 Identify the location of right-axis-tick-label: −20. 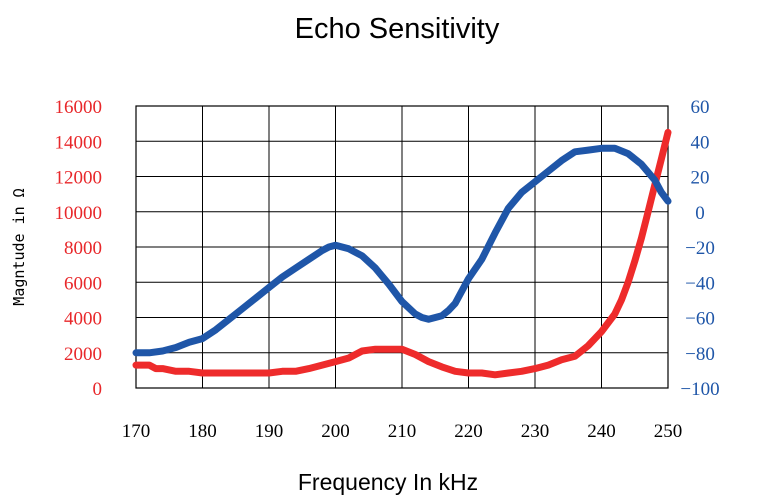
(700, 248).